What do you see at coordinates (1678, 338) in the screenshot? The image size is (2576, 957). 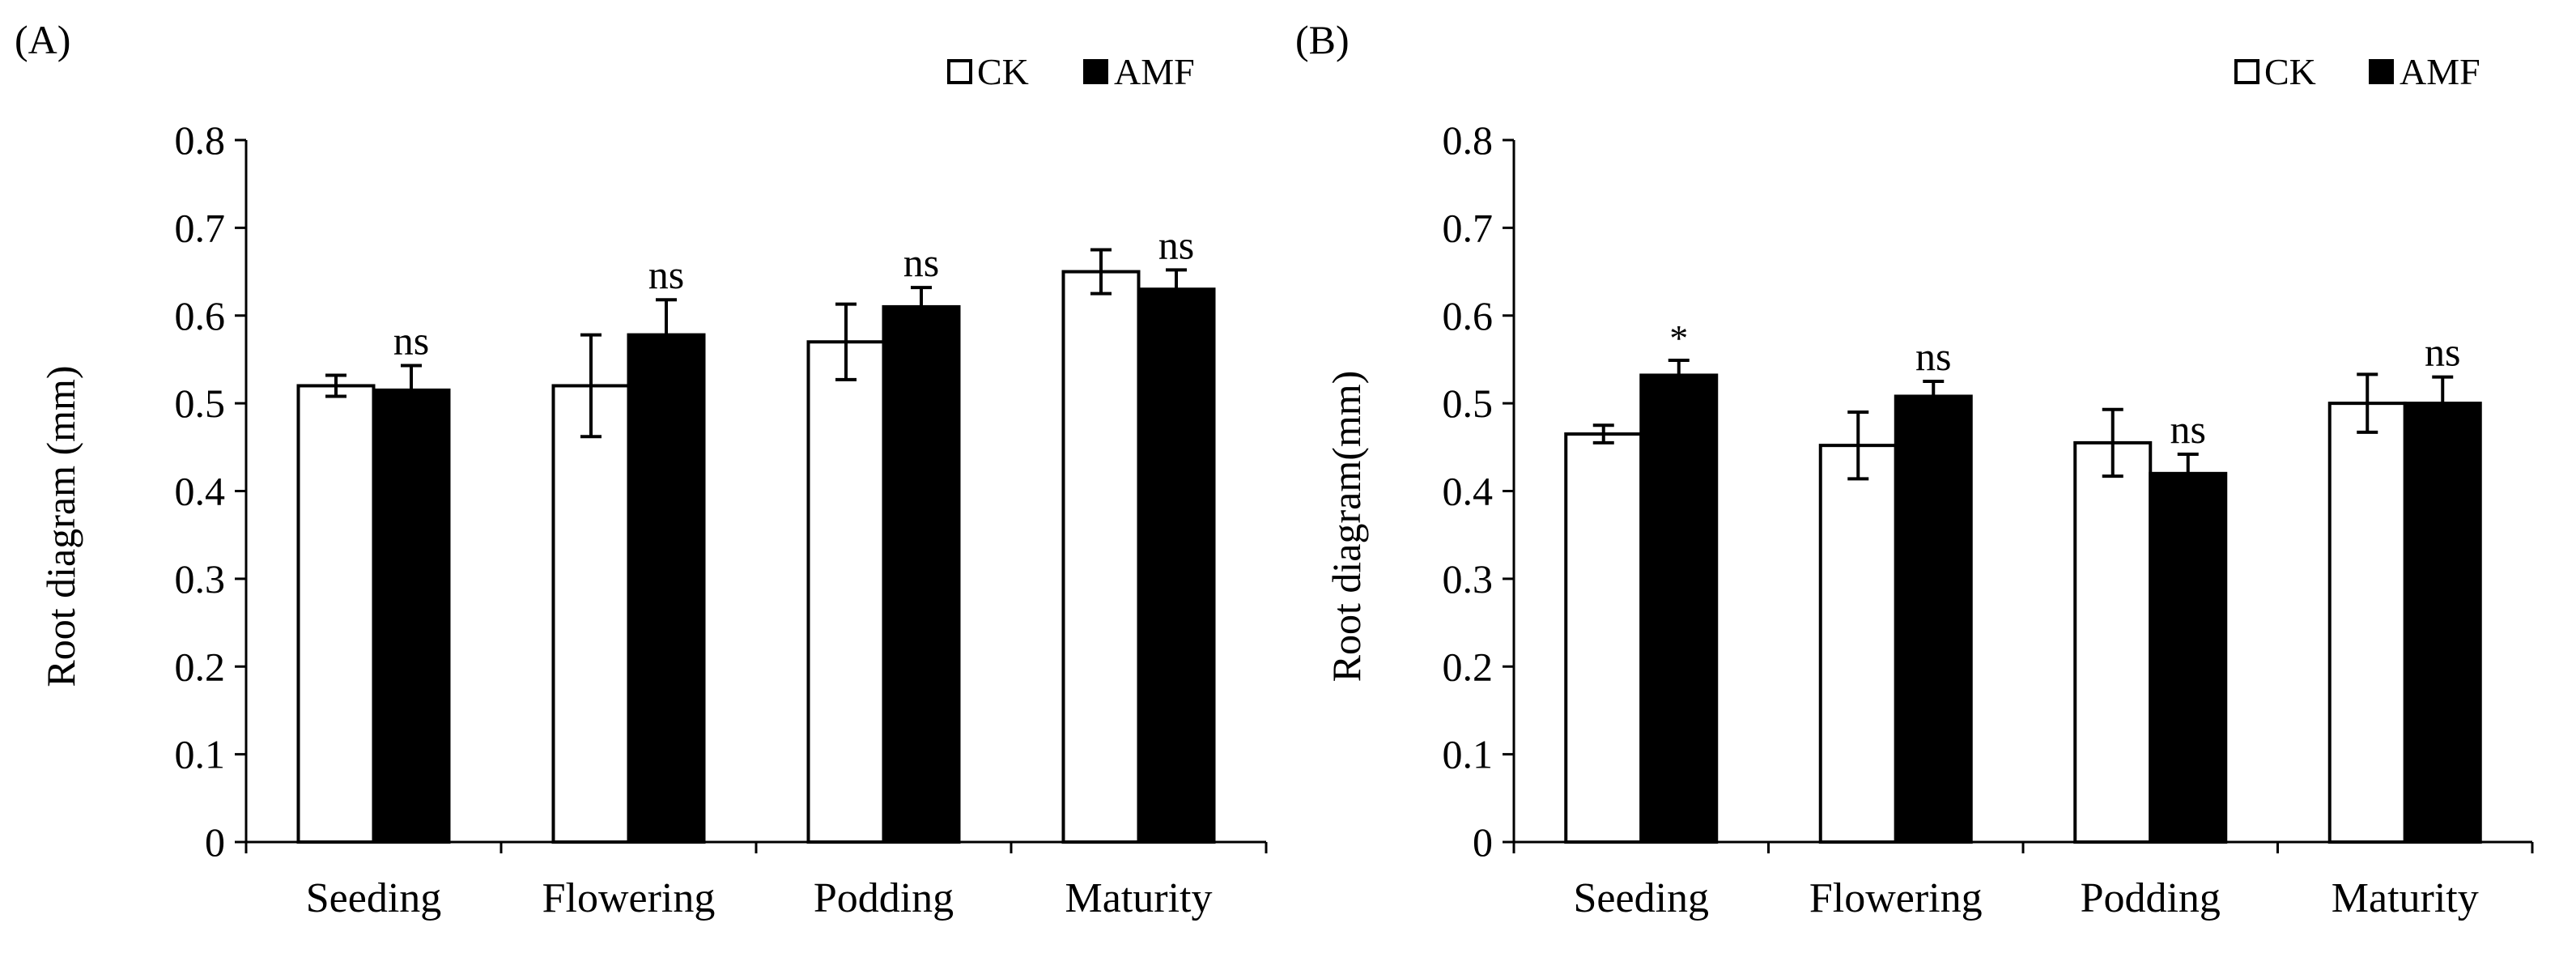 I see `significance-label: *` at bounding box center [1678, 338].